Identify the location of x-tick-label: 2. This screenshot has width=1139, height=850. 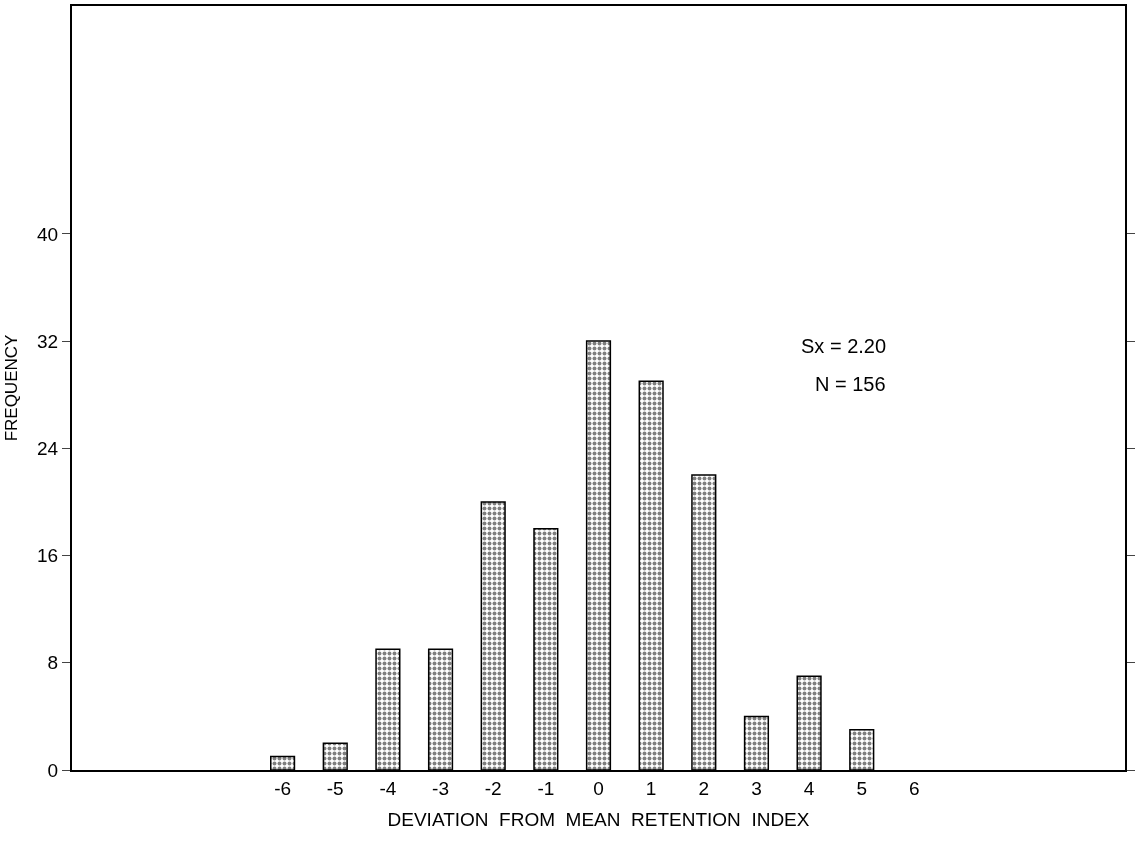
(704, 788).